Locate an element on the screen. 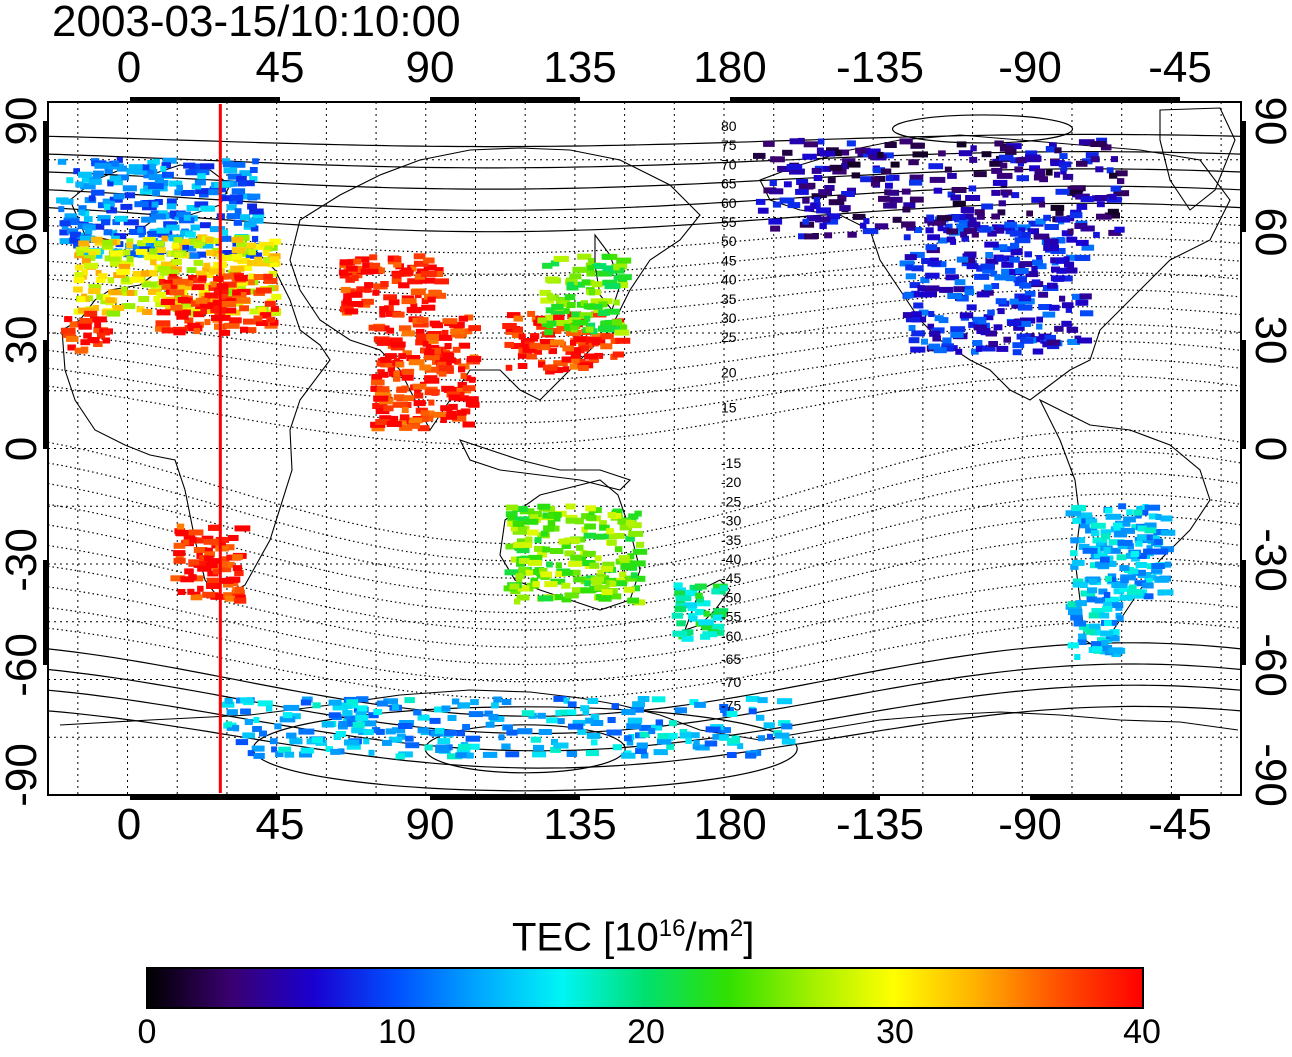 The width and height of the screenshot is (1292, 1057). contour-label: -50 is located at coordinates (731, 597).